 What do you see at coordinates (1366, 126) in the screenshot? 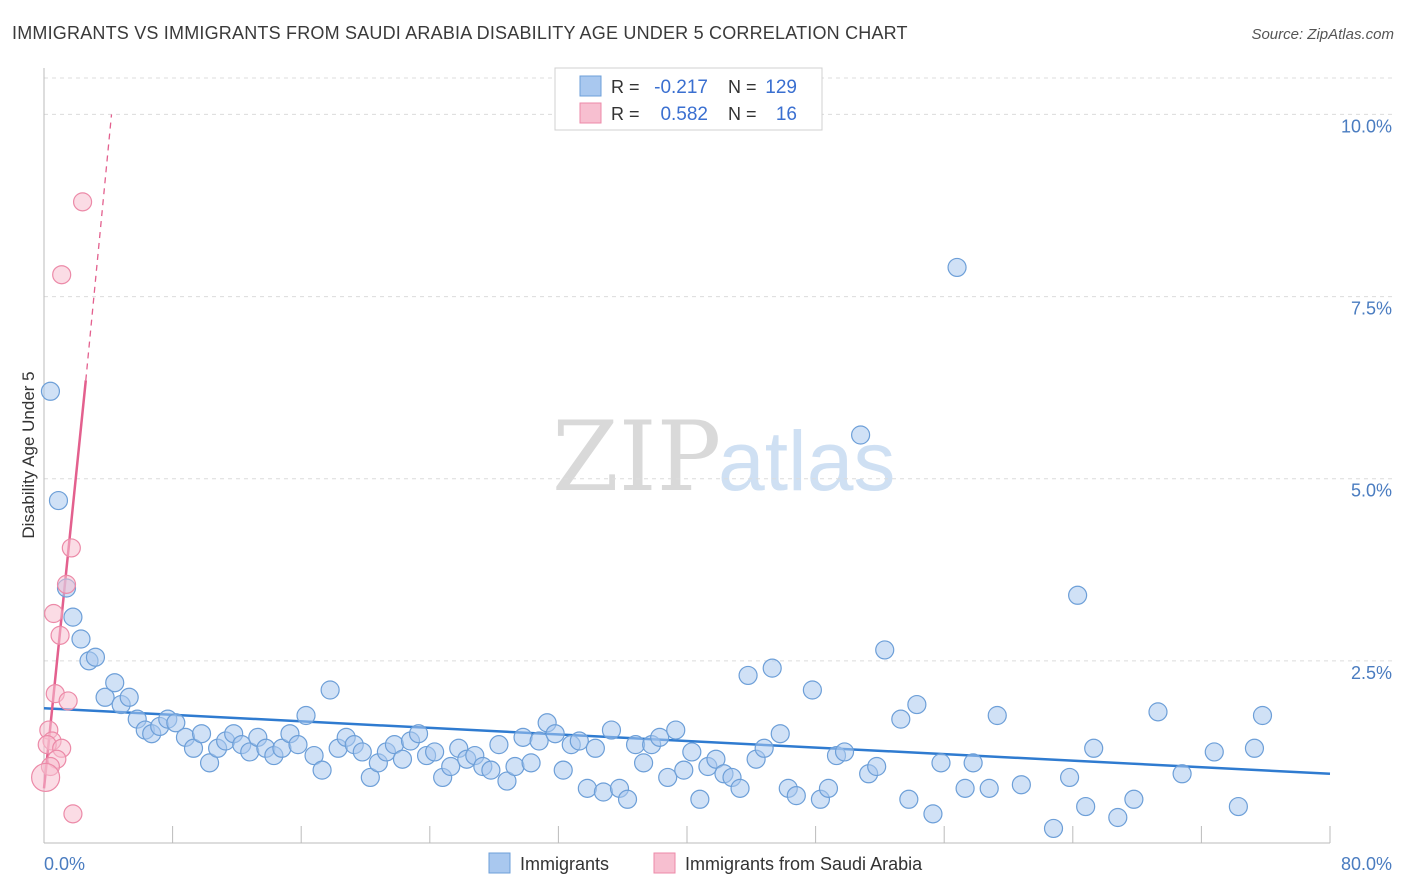
I see `y-tick-label-3: 10.0%` at bounding box center [1366, 126].